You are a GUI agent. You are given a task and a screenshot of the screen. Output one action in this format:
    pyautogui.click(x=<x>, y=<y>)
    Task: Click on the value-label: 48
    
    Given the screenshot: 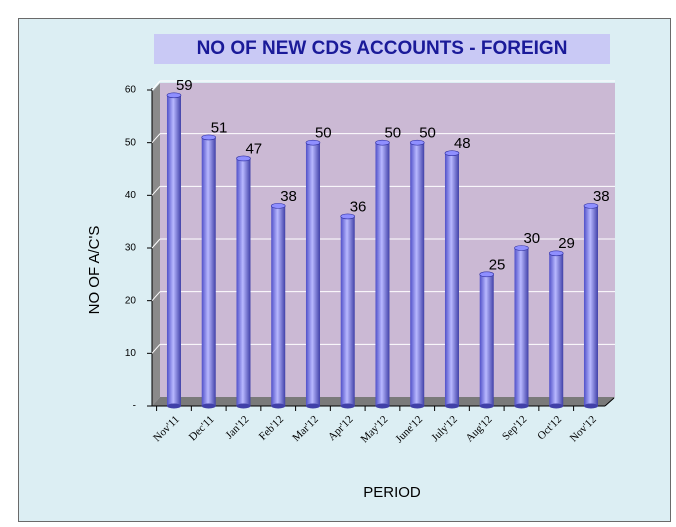 What is the action you would take?
    pyautogui.click(x=462, y=143)
    